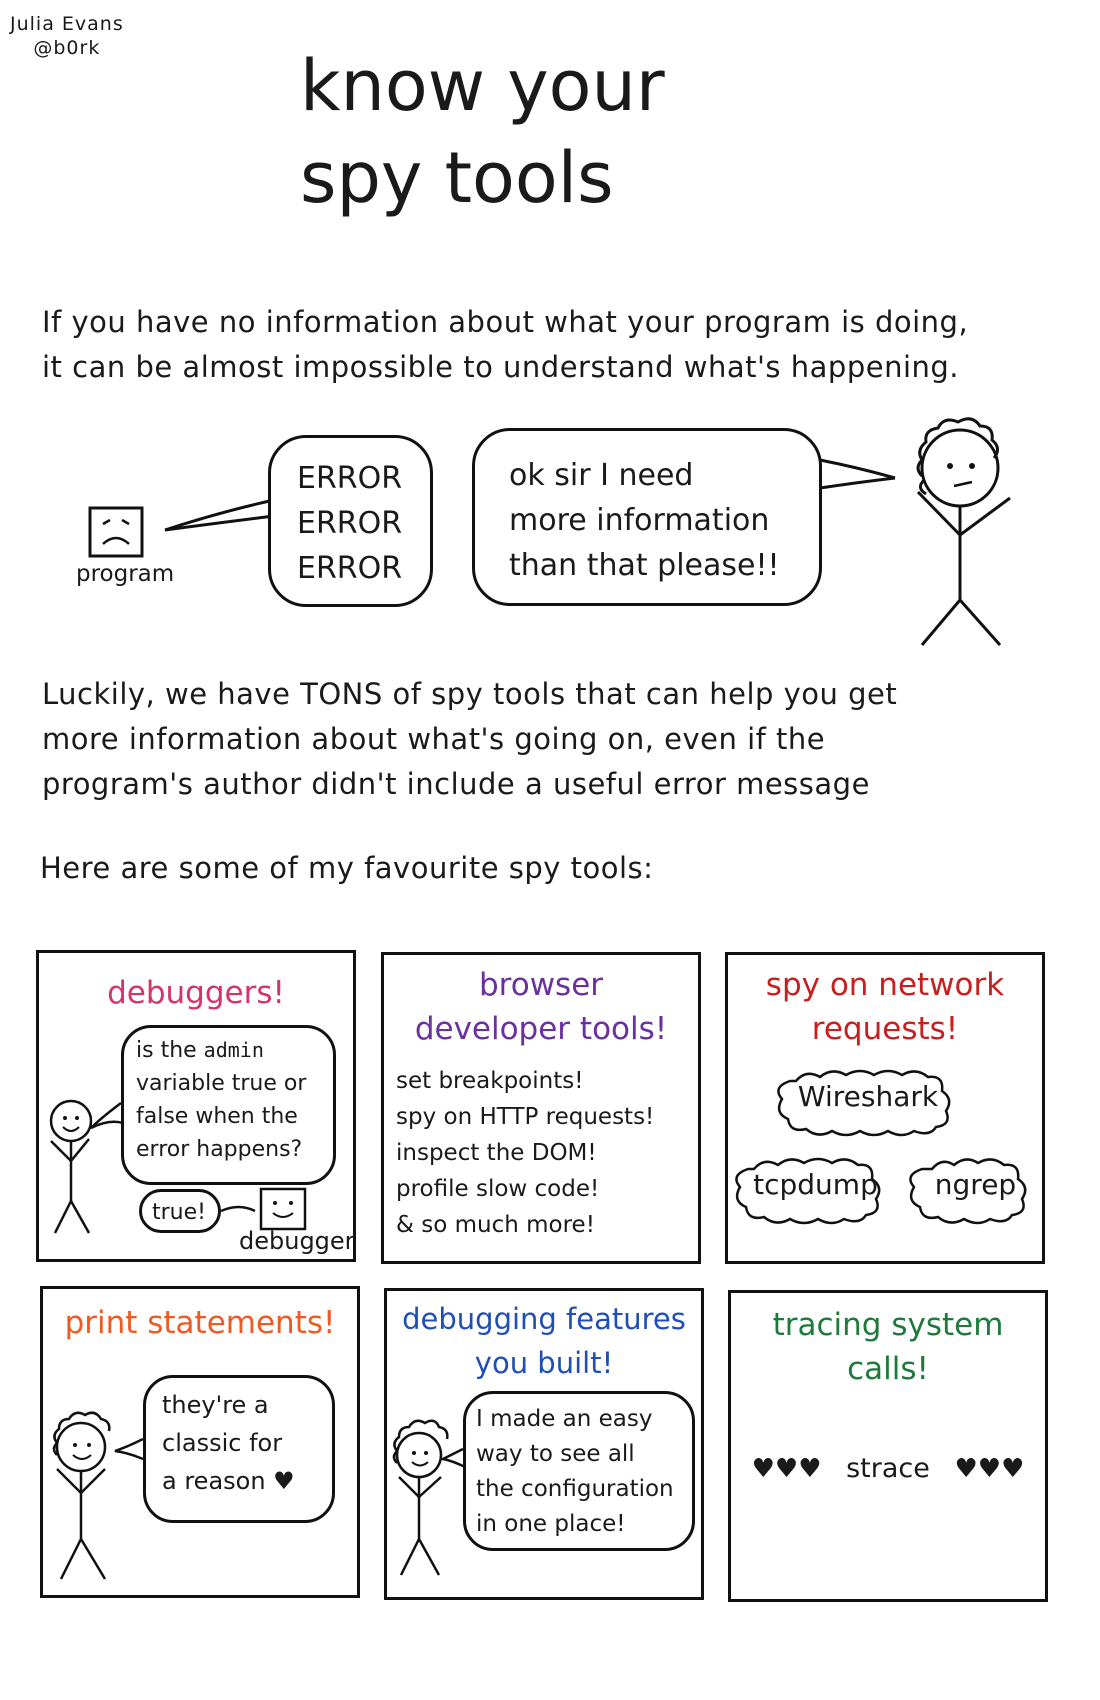 This screenshot has width=1100, height=1700. What do you see at coordinates (125, 574) in the screenshot?
I see `program-label: program` at bounding box center [125, 574].